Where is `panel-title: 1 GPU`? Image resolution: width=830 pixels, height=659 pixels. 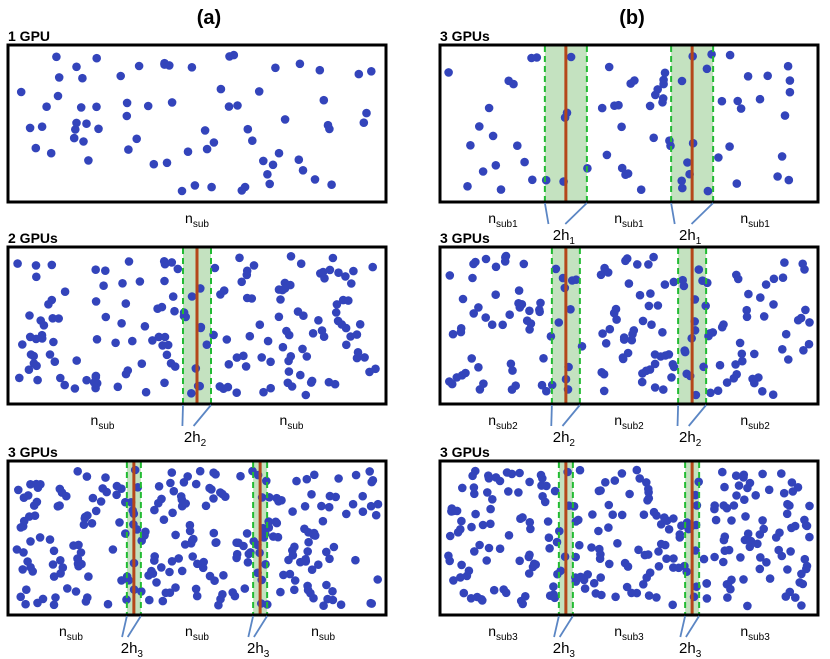 panel-title: 1 GPU is located at coordinates (29, 36).